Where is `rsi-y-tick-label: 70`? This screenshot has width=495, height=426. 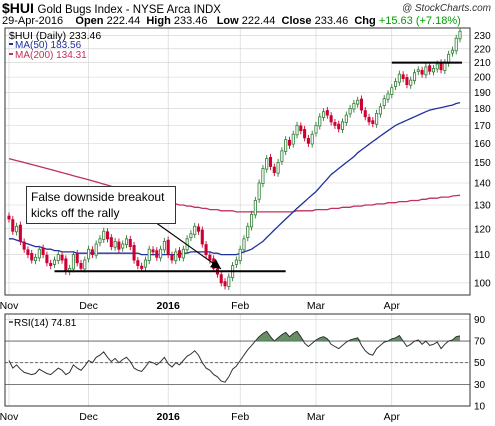 rsi-y-tick-label: 70 is located at coordinates (480, 342).